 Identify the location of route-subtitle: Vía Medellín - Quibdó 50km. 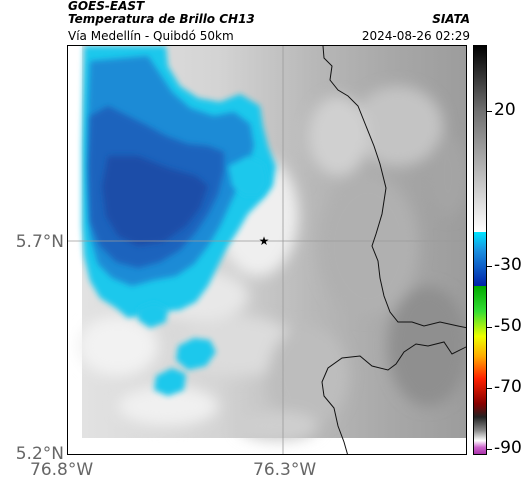
(151, 36).